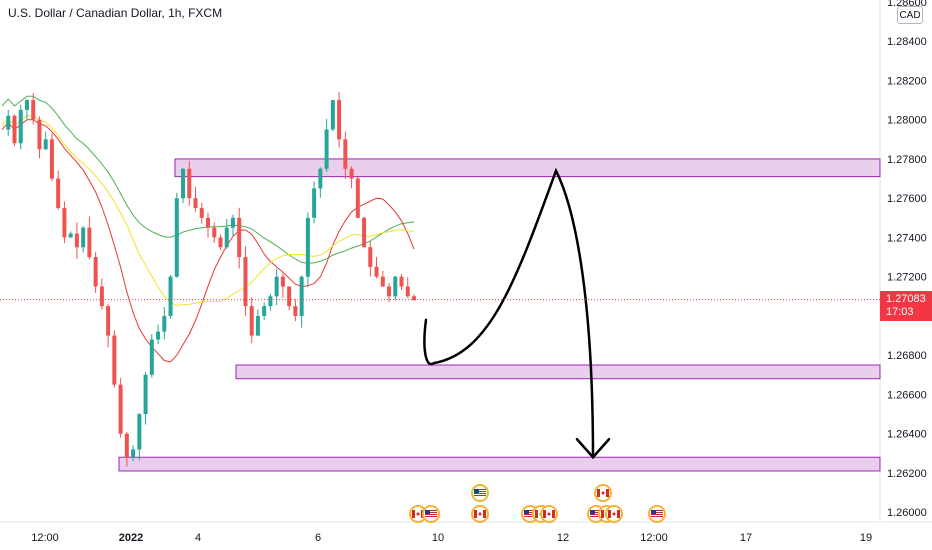 The image size is (932, 550). I want to click on y-tick-label: 1.28000, so click(907, 121).